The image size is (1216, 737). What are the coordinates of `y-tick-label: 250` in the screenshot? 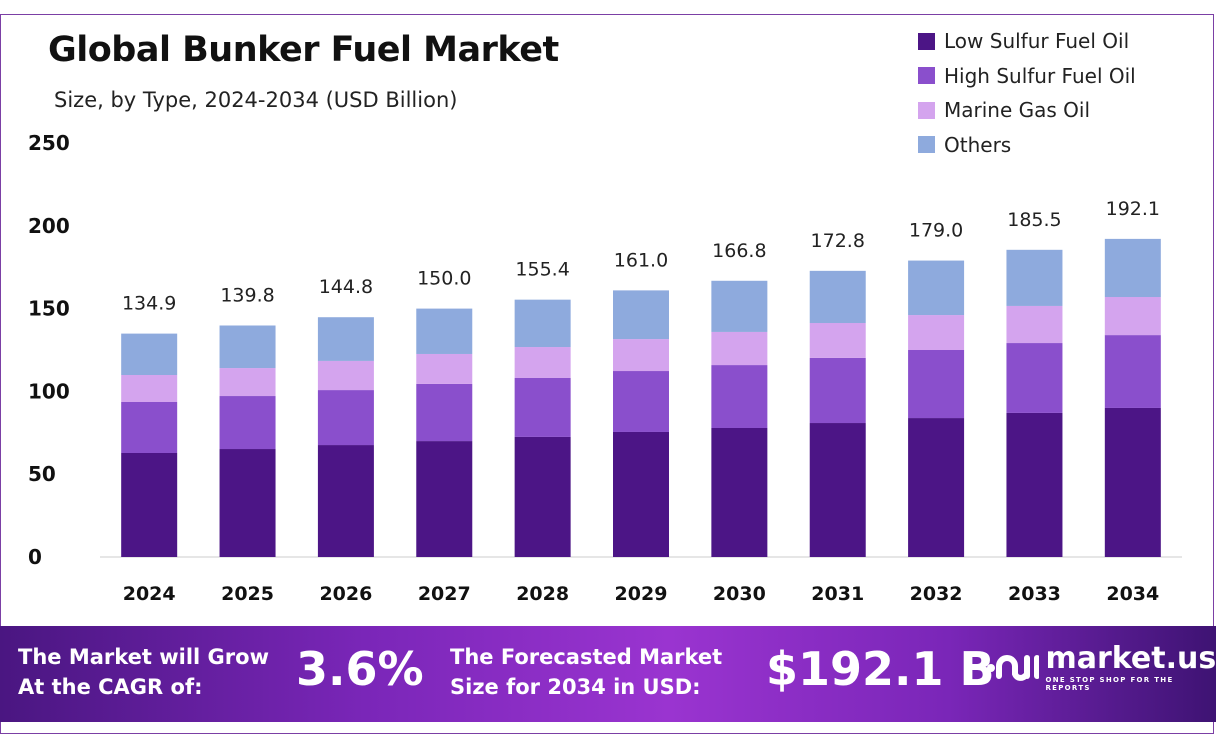 It's located at (49, 143).